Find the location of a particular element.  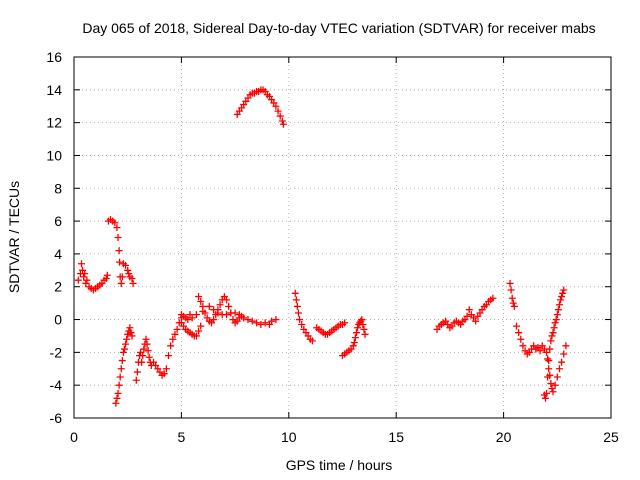

y-tick-label: -4 is located at coordinates (56, 385).